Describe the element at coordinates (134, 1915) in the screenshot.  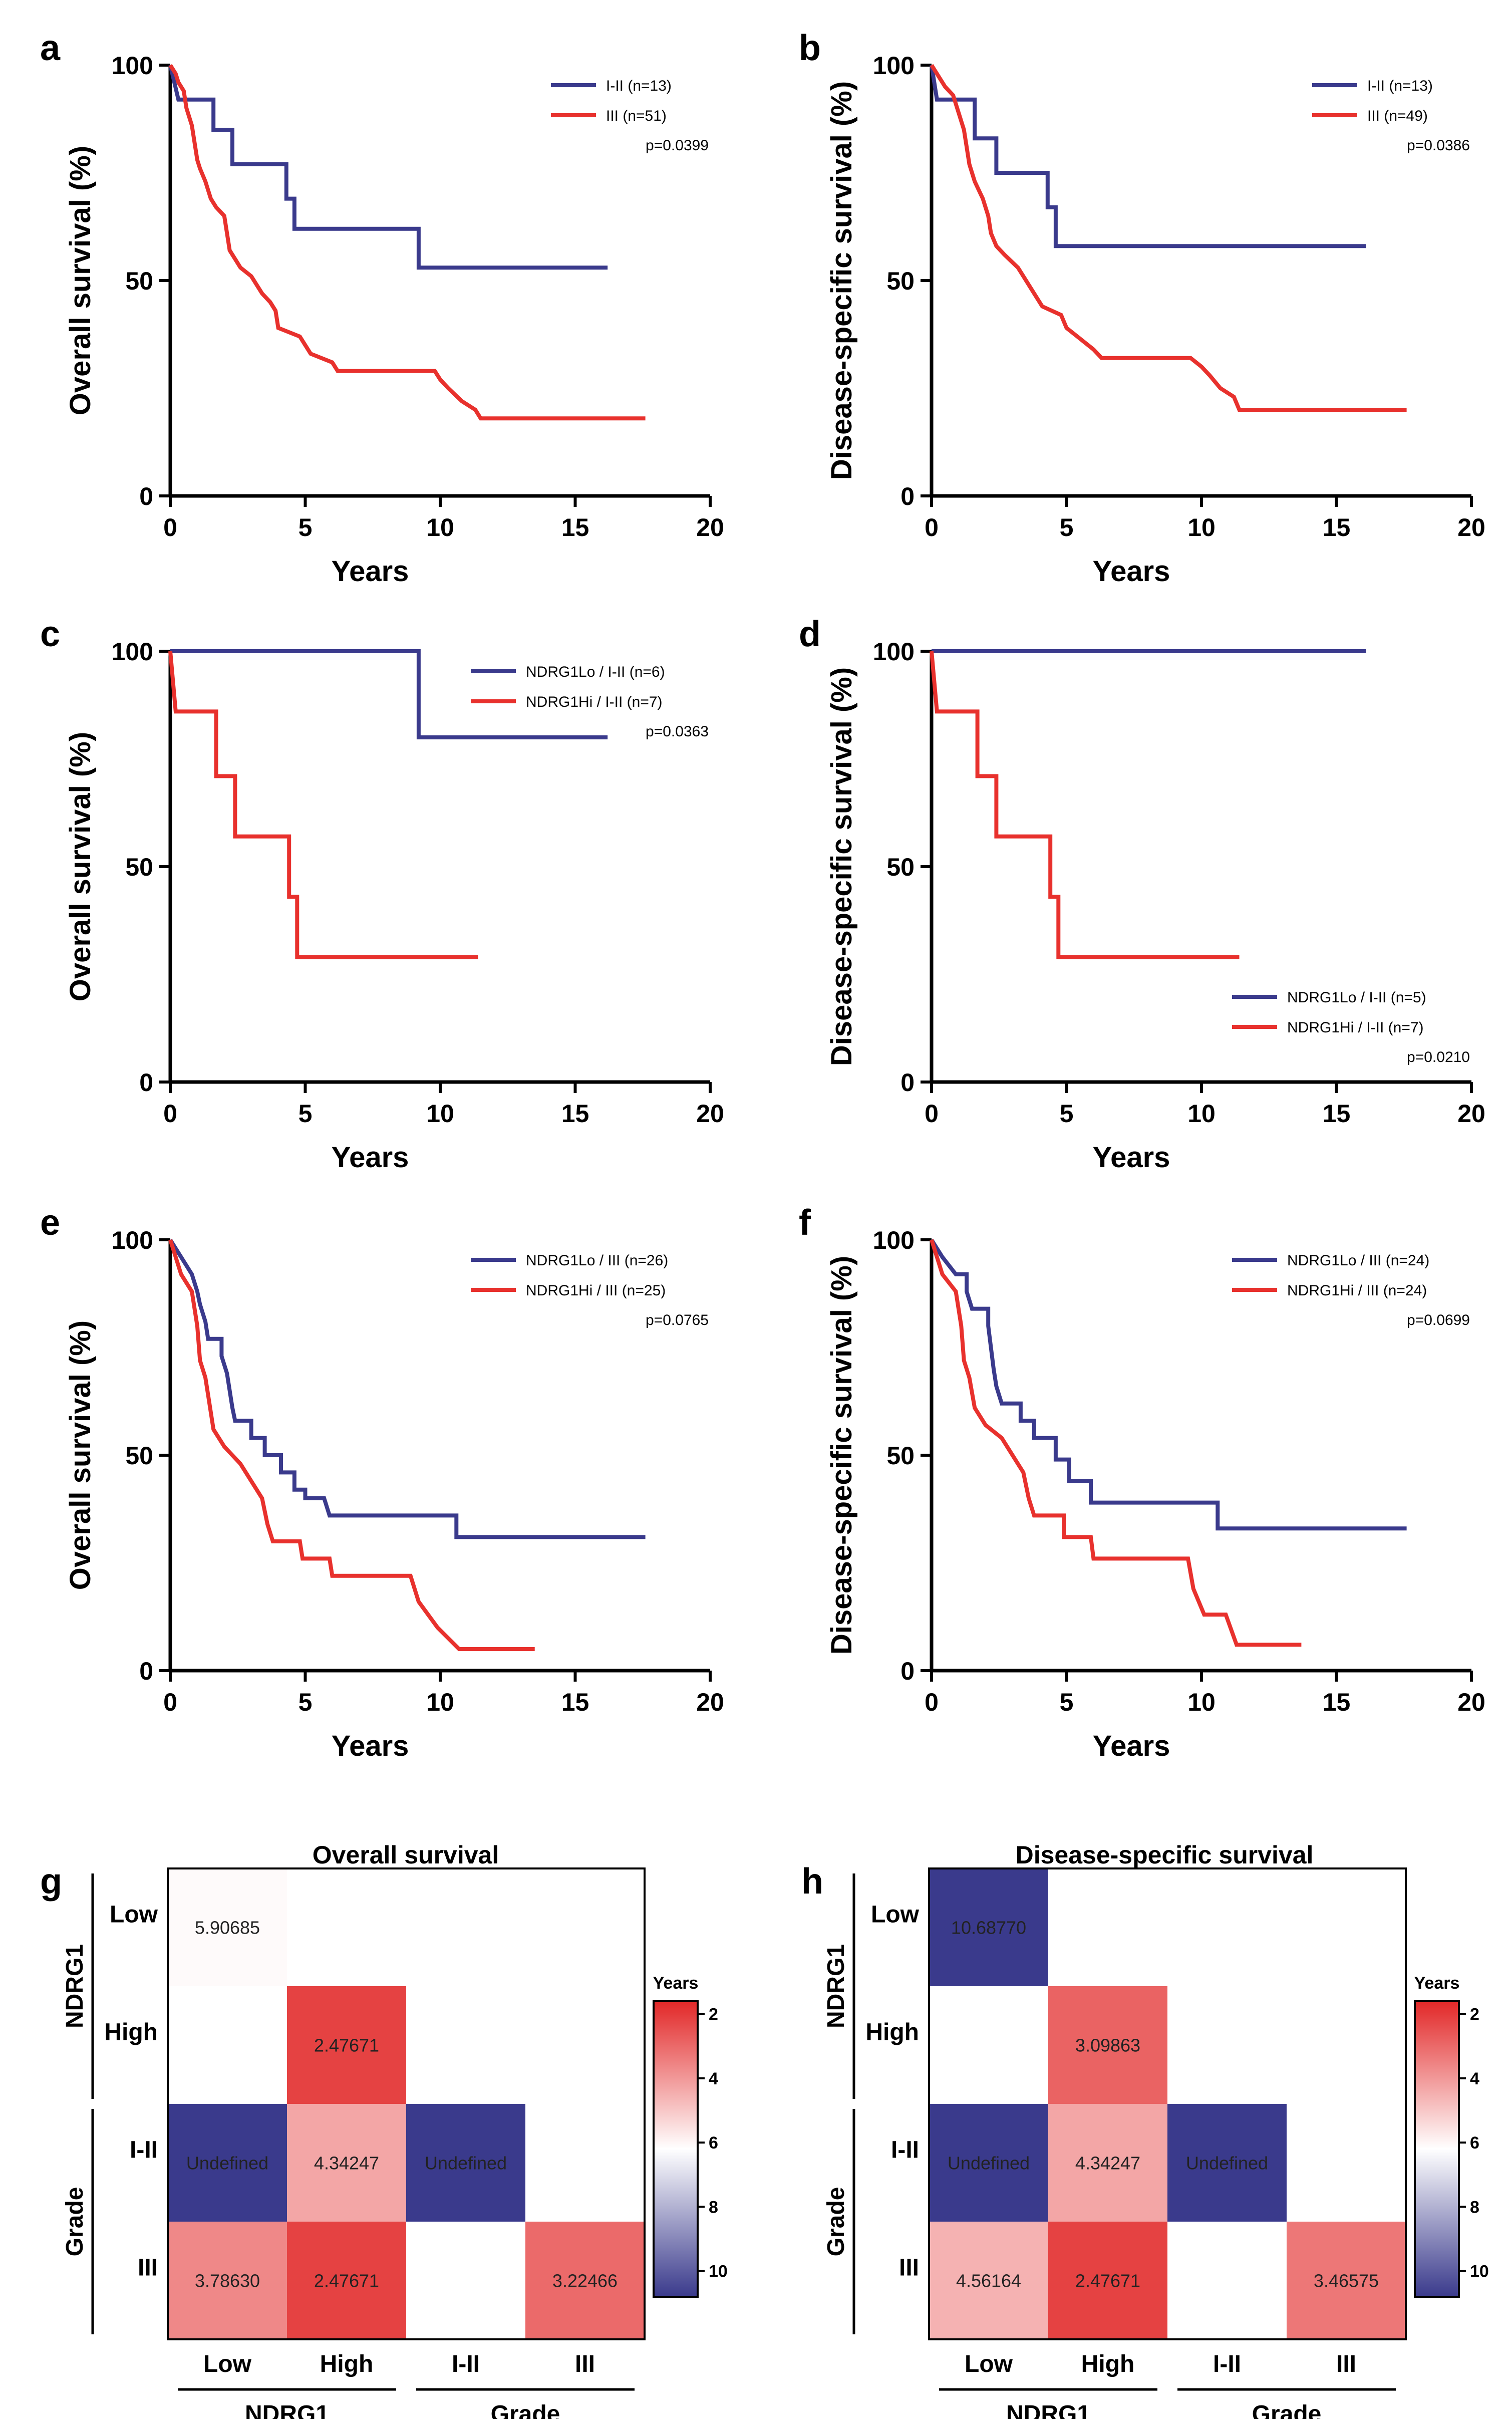
I see `row-label: Low` at that location.